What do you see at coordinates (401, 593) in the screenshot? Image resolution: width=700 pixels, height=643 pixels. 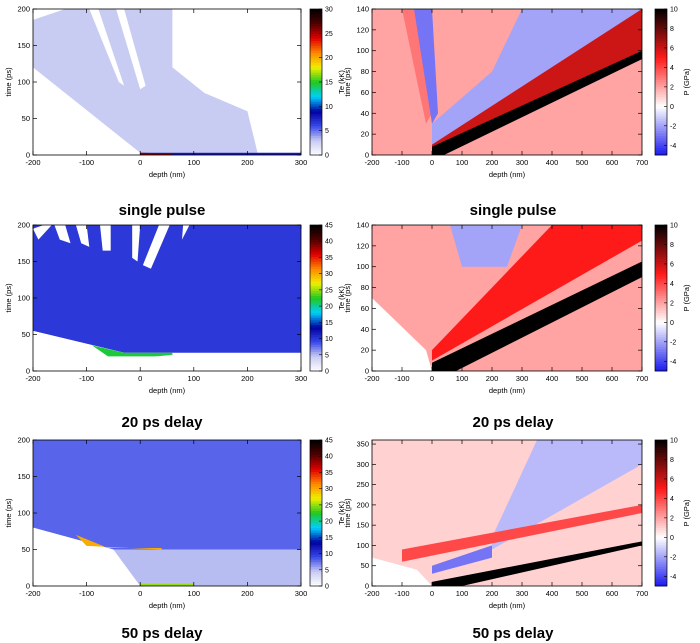 I see `x-tick-label: -100` at bounding box center [401, 593].